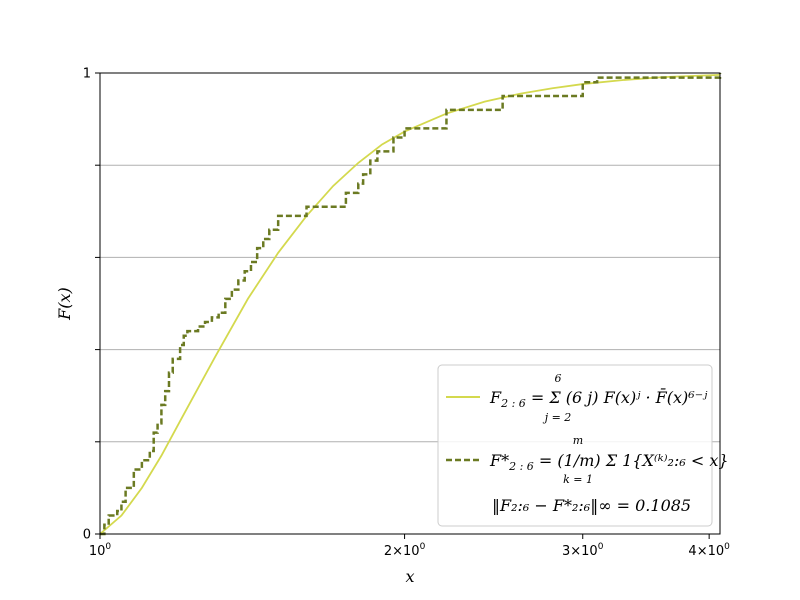 The height and width of the screenshot is (600, 800). I want to click on x-tick-label-0: 100, so click(100, 550).